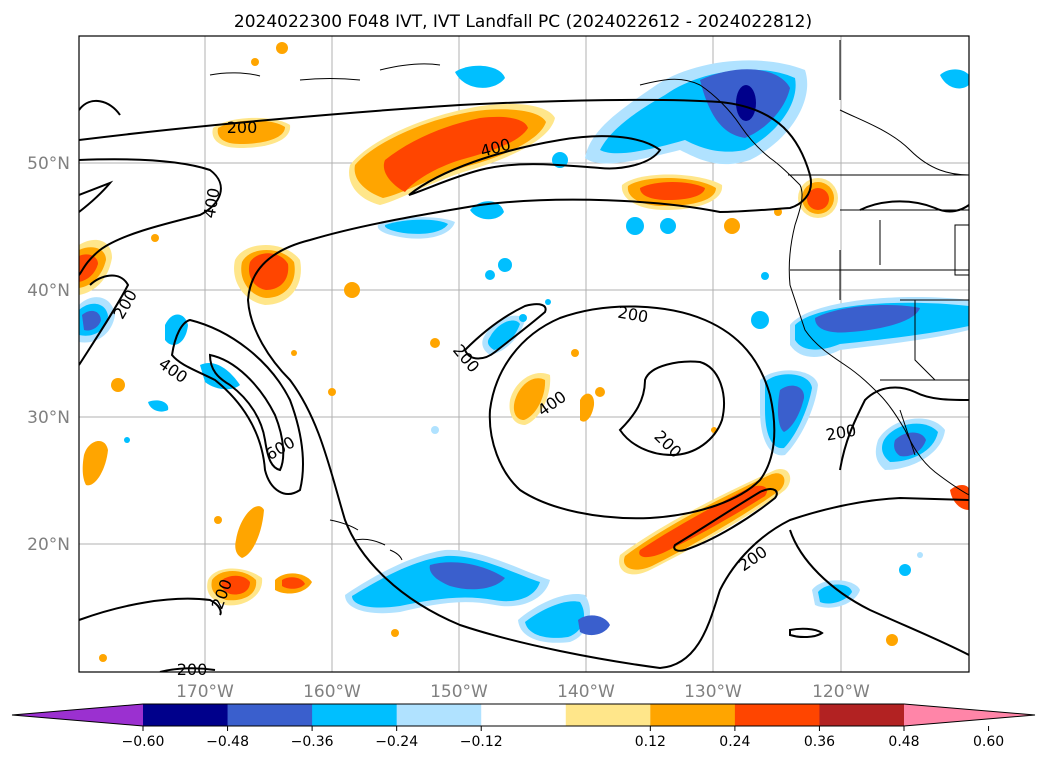  Describe the element at coordinates (734, 742) in the screenshot. I see `colorbar-tick-label: 0.24` at that location.